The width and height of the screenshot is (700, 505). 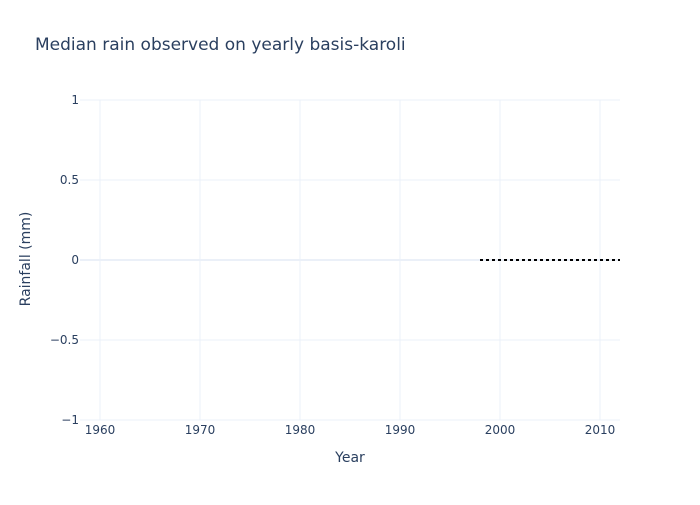 What do you see at coordinates (26, 259) in the screenshot?
I see `y-axis-title: Rainfall (mm)` at bounding box center [26, 259].